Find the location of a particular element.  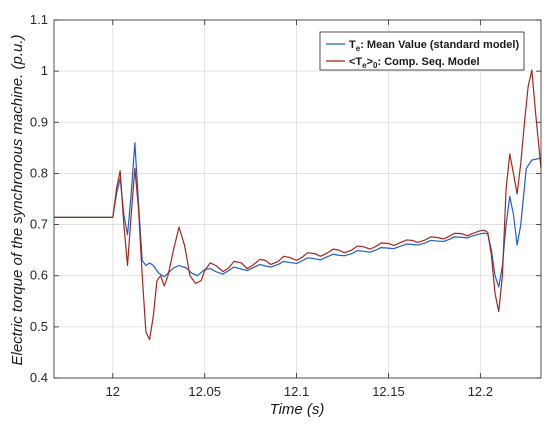

legend-entry-comp-seq: <Te>0: Comp. Seq. Model is located at coordinates (414, 63).